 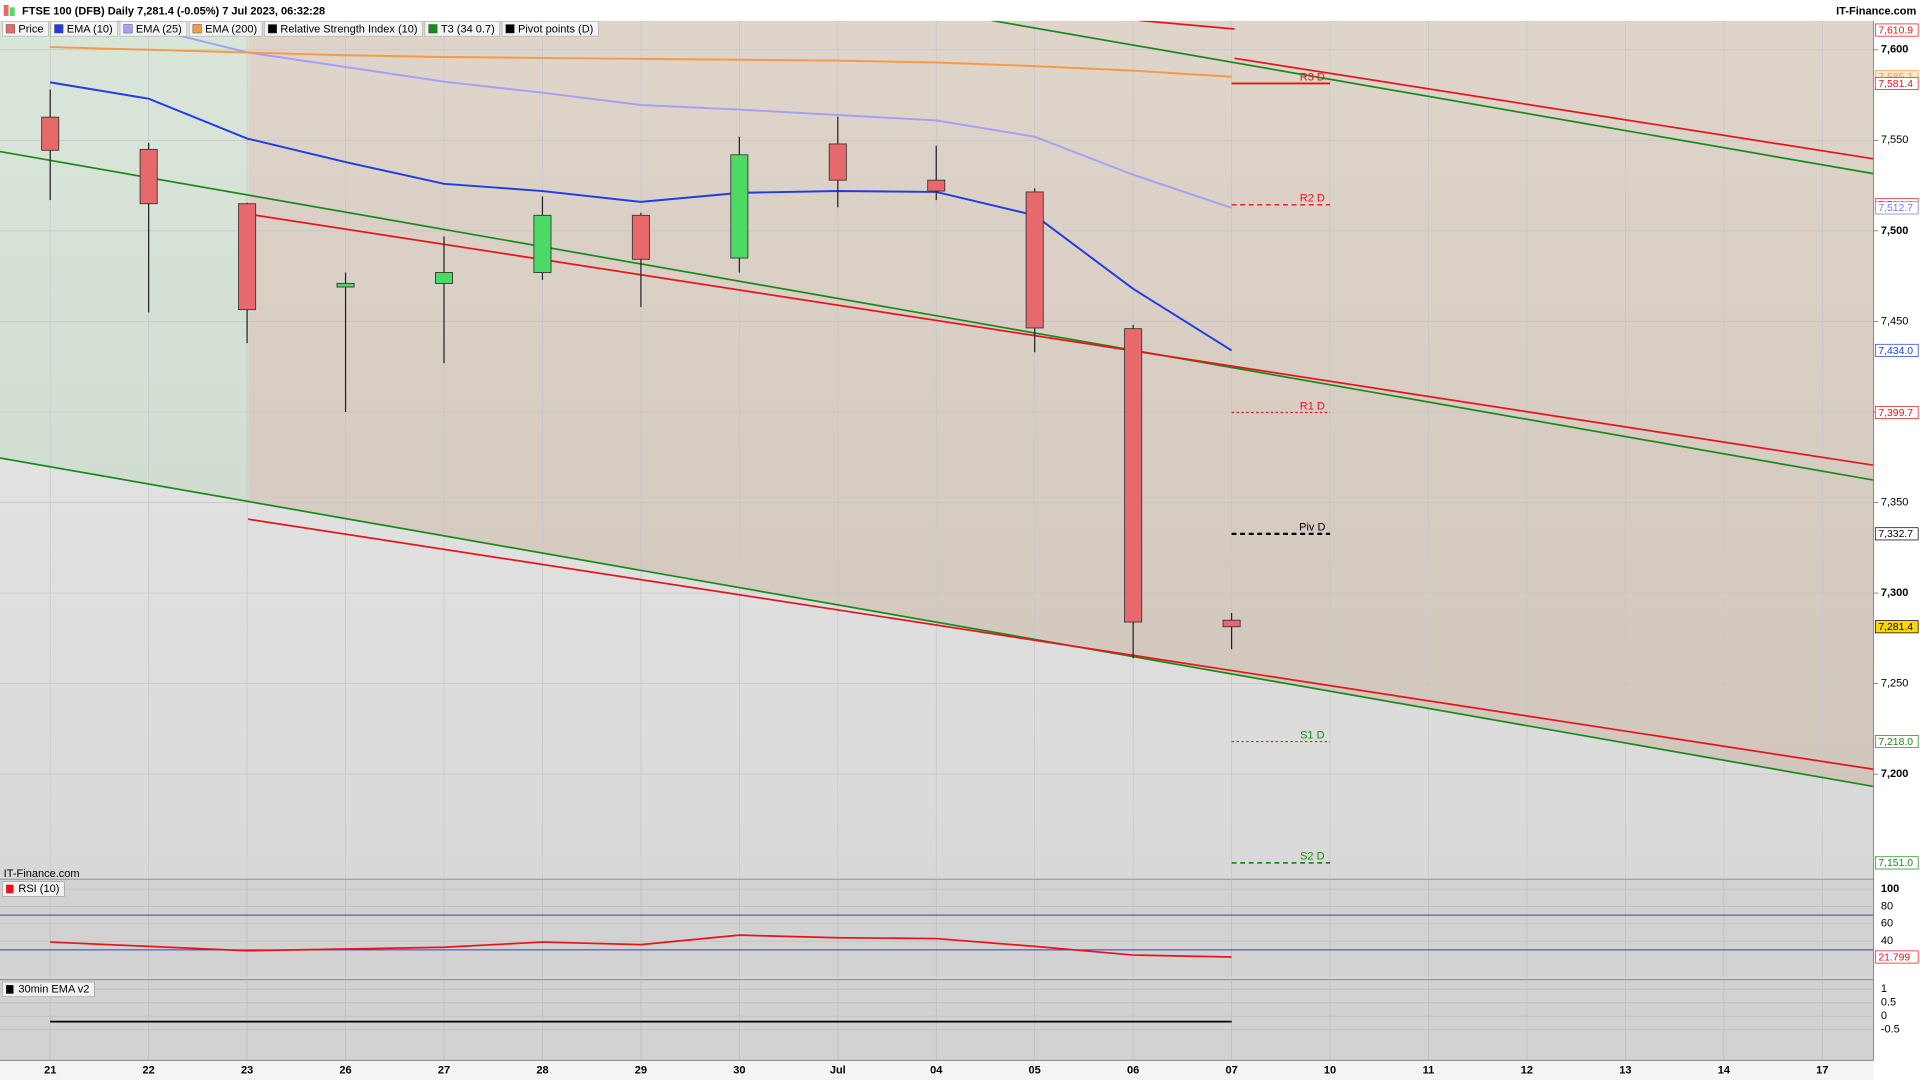 What do you see at coordinates (1312, 528) in the screenshot?
I see `pivot-label: Piv D` at bounding box center [1312, 528].